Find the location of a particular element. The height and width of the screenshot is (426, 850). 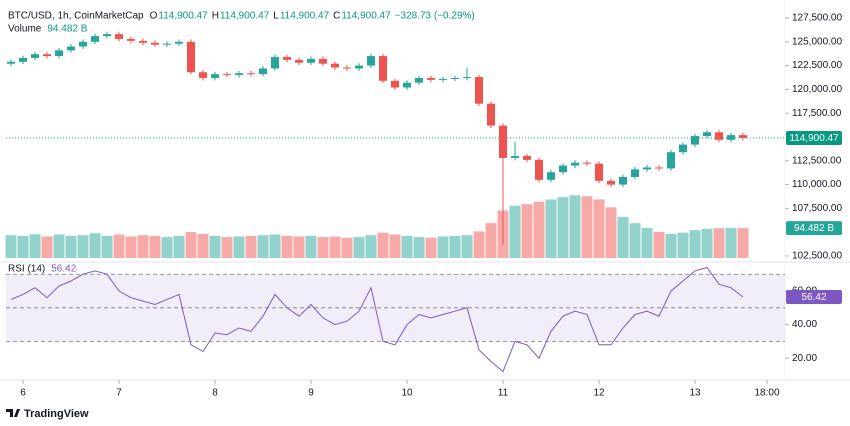

volume-value-label: 94.482 B is located at coordinates (814, 228).